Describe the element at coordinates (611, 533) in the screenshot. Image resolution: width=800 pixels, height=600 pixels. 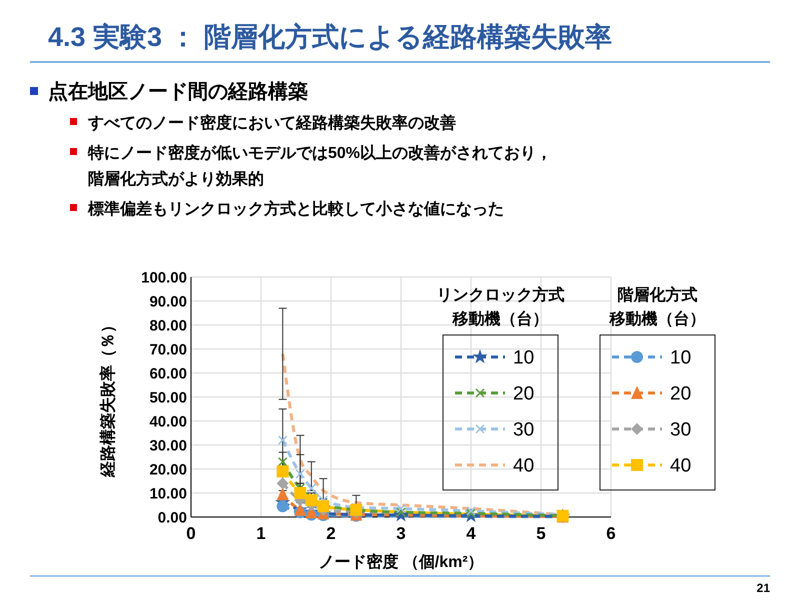
I see `x-tick-label: 6` at that location.